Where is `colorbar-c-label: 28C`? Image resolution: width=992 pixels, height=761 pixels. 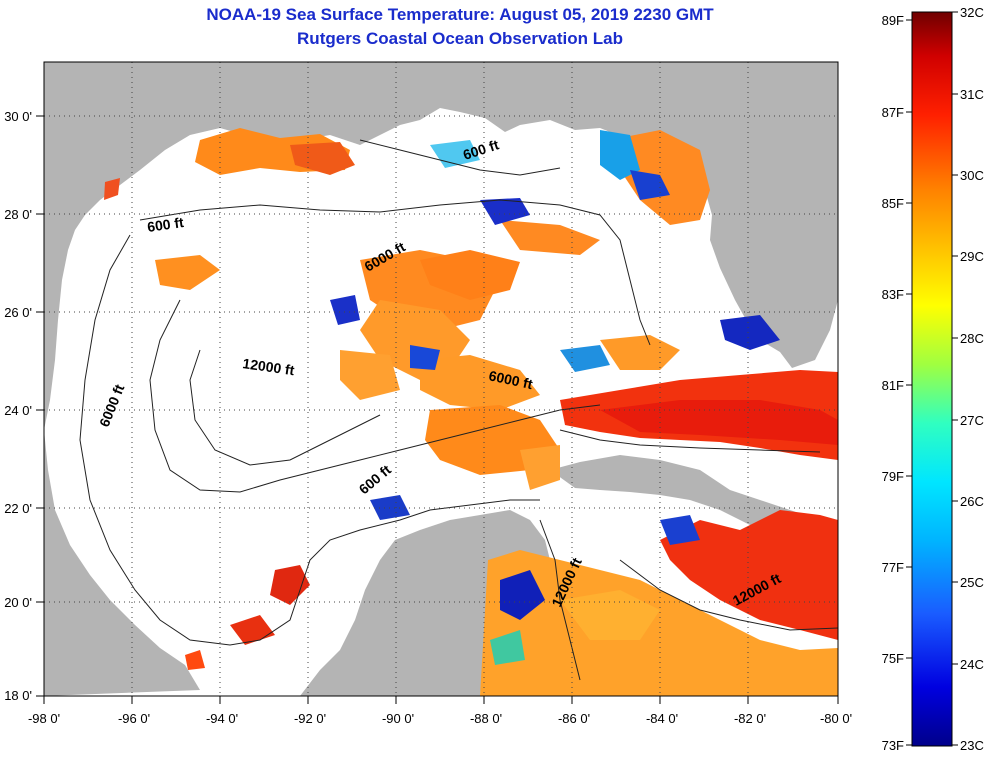 colorbar-c-label: 28C is located at coordinates (972, 338).